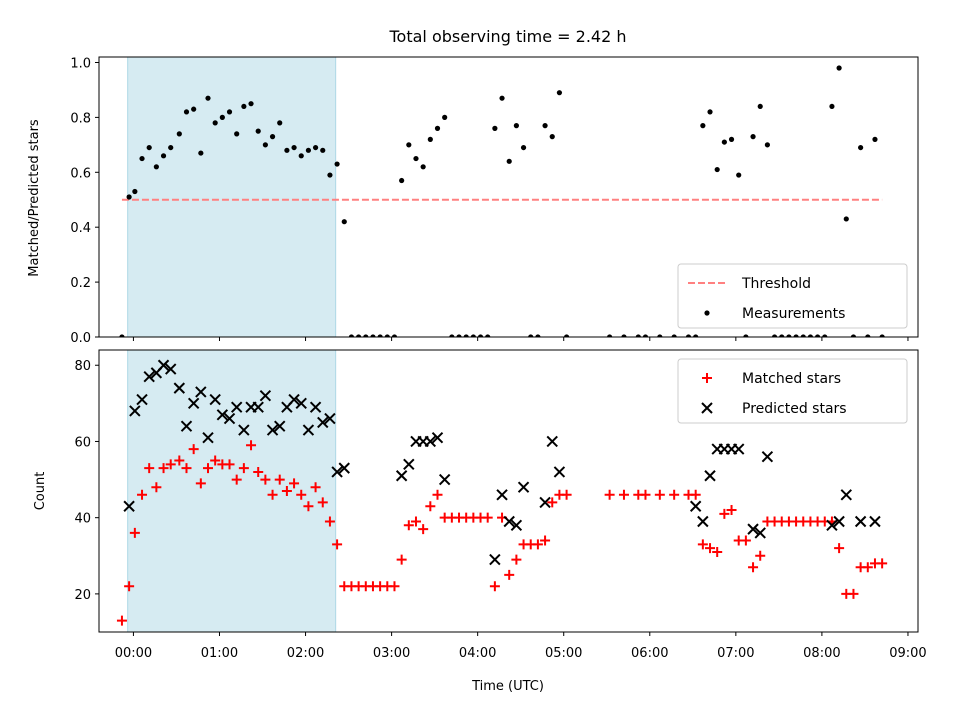  I want to click on y-tick-label: 0.2, so click(80, 283).